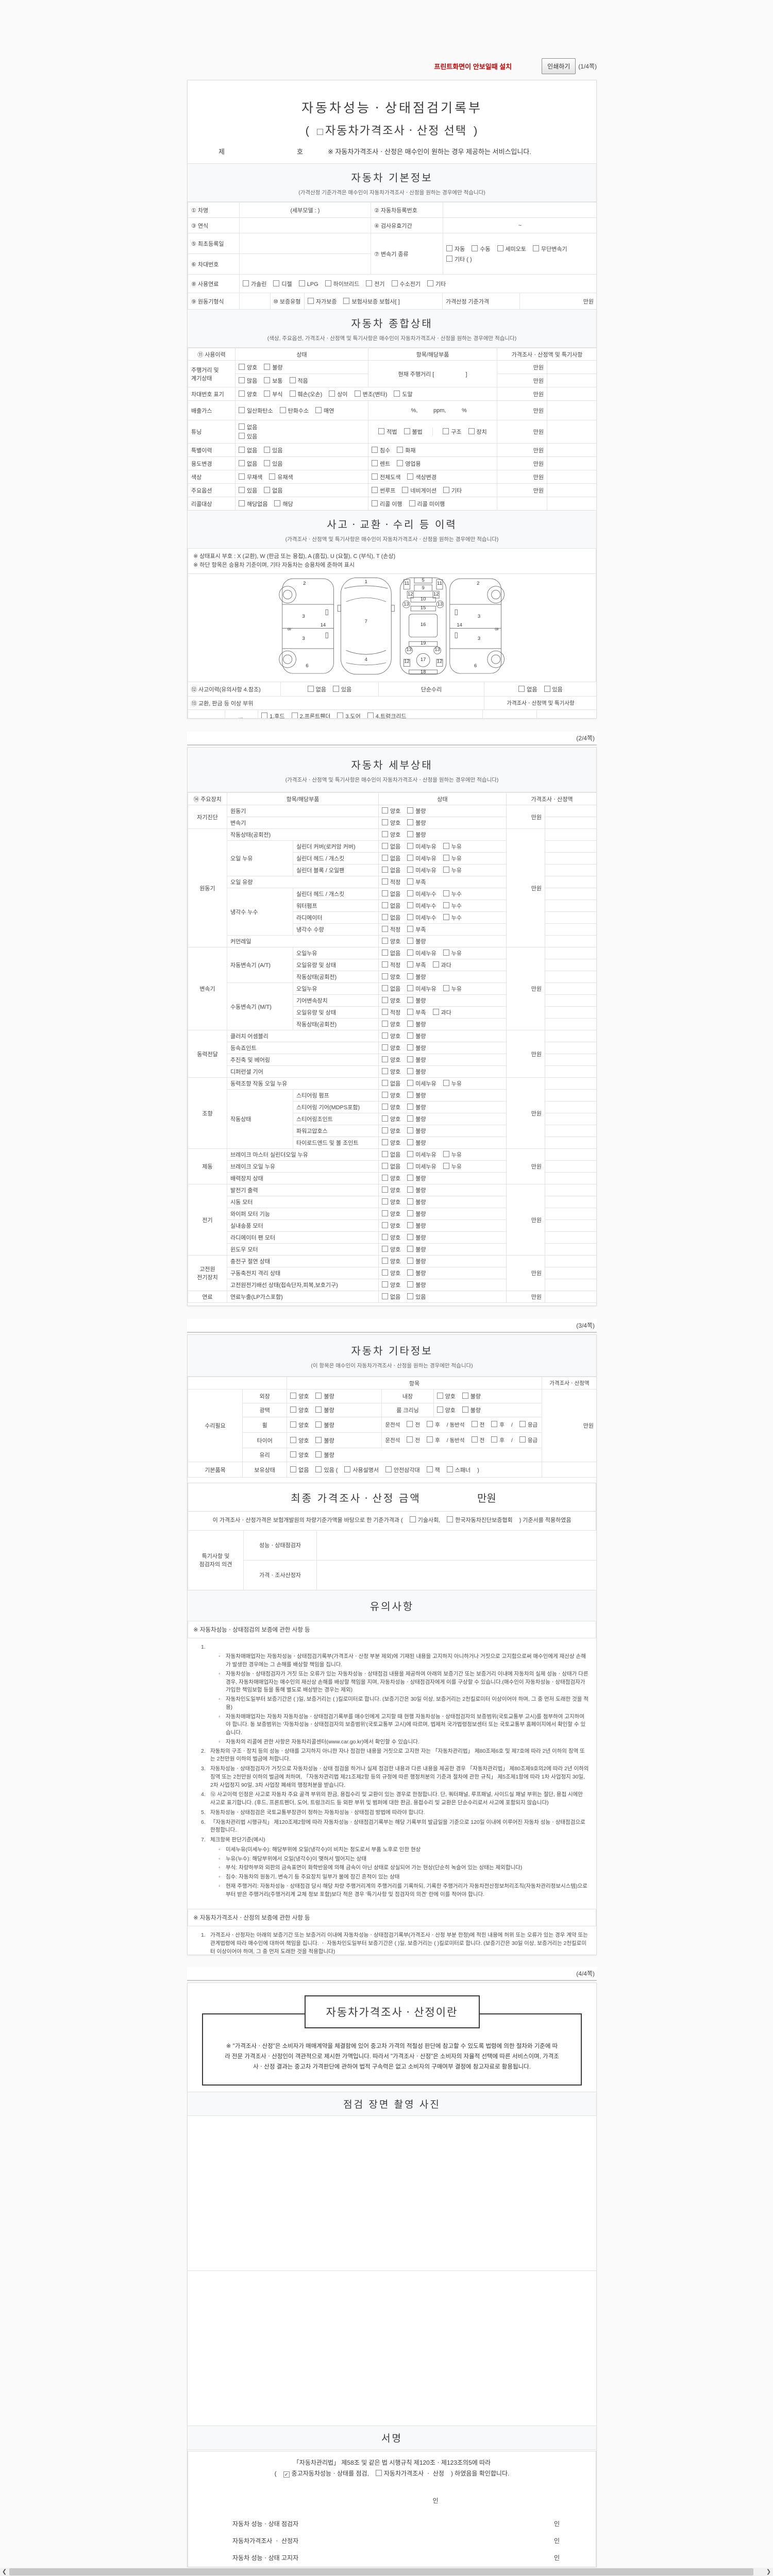 Image resolution: width=773 pixels, height=2576 pixels. What do you see at coordinates (432, 410) in the screenshot?
I see `emission-values: %, ppm, %` at bounding box center [432, 410].